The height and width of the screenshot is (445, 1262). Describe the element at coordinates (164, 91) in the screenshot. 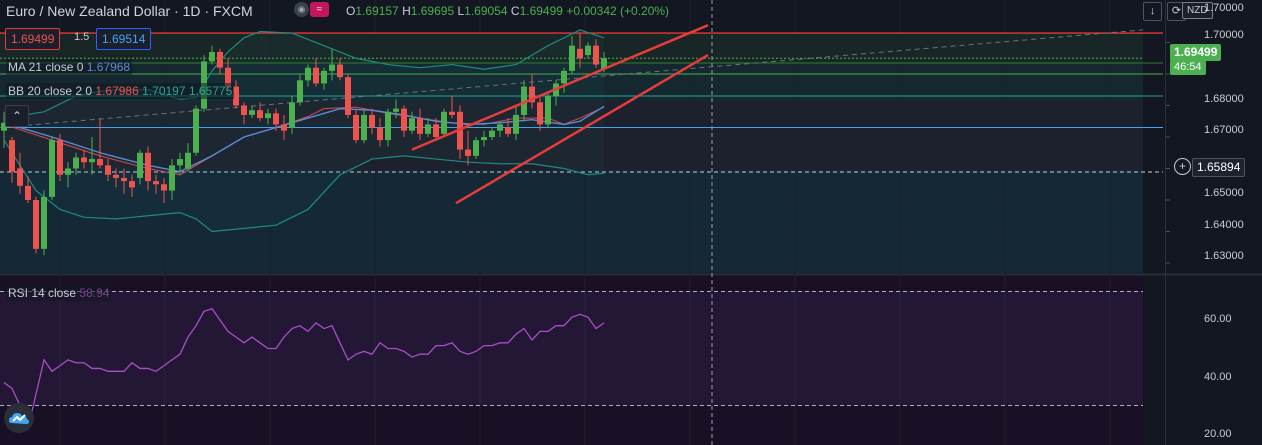

I see `bb-upper-value: 1.70197` at that location.